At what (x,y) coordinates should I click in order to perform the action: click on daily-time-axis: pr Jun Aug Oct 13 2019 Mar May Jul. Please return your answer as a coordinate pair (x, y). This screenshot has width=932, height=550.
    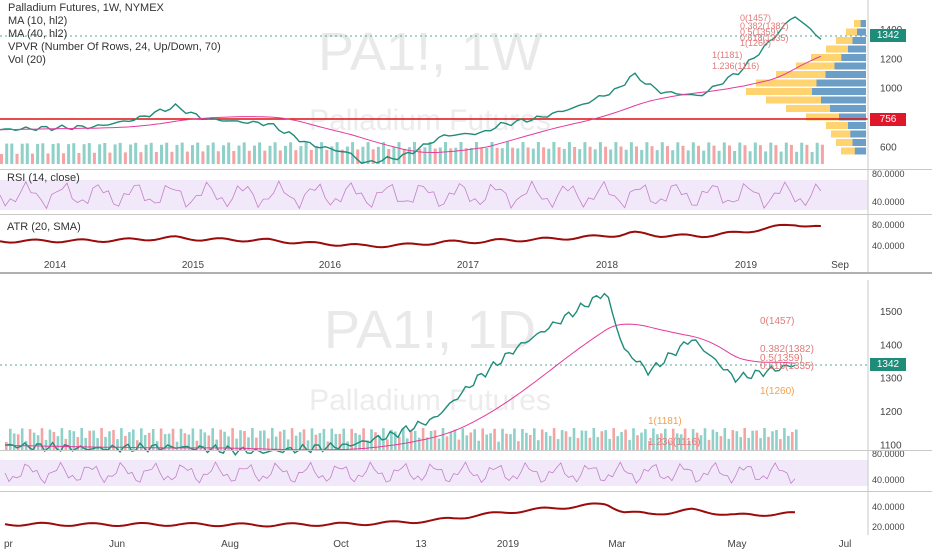
    Looking at the image, I should click on (427, 544).